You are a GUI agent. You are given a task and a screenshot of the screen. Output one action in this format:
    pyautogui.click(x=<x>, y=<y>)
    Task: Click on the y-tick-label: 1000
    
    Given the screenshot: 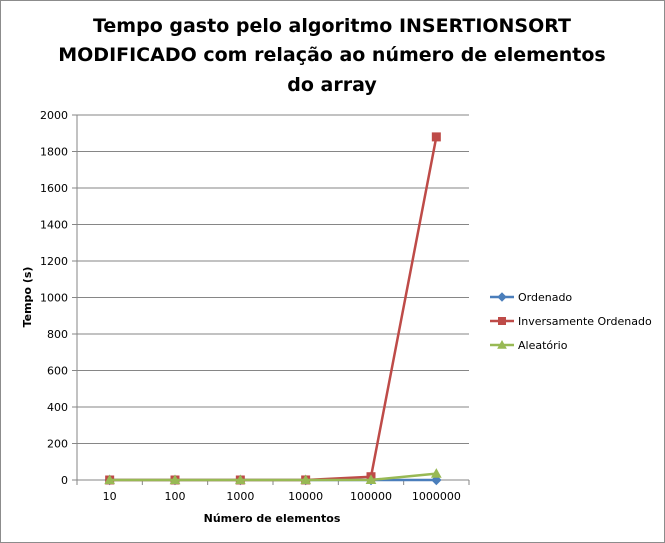 What is the action you would take?
    pyautogui.click(x=54, y=298)
    